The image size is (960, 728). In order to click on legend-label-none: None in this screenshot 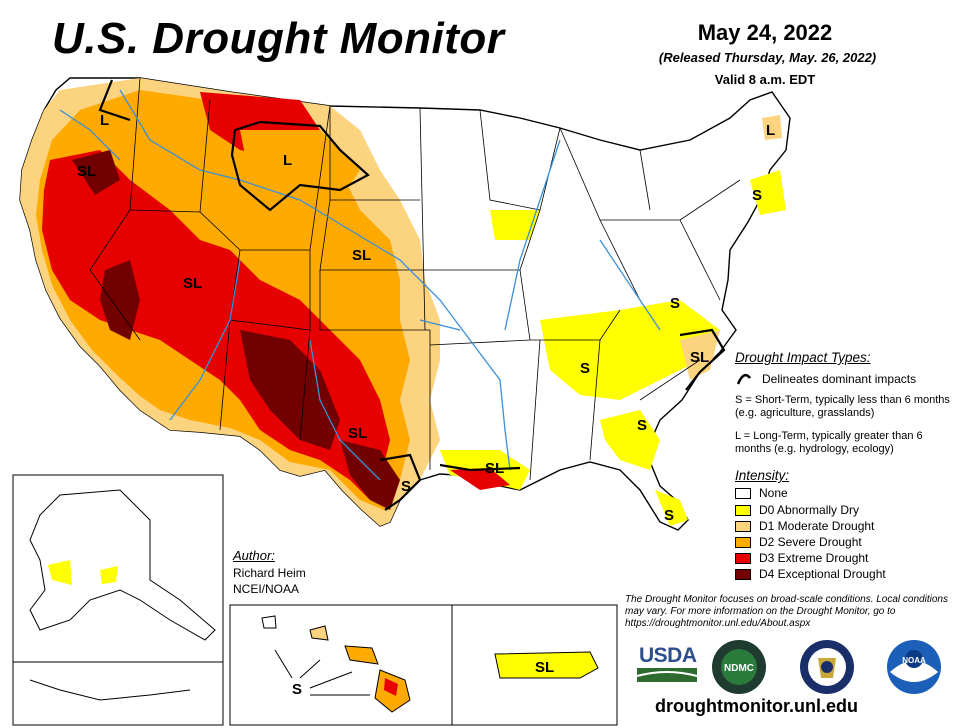, I will do `click(773, 493)`.